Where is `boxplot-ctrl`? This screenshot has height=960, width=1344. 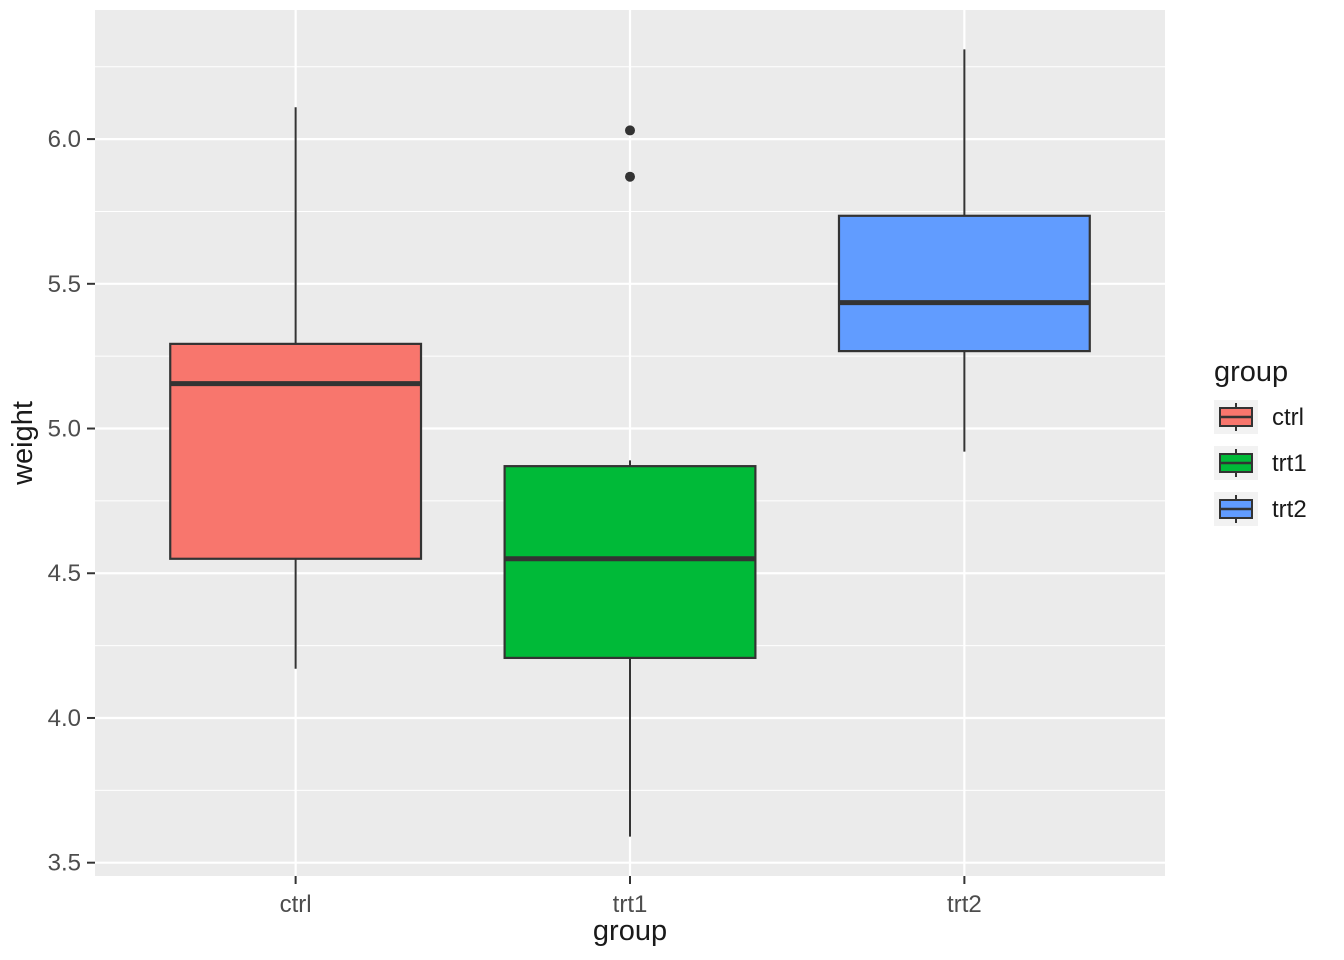 boxplot-ctrl is located at coordinates (296, 388).